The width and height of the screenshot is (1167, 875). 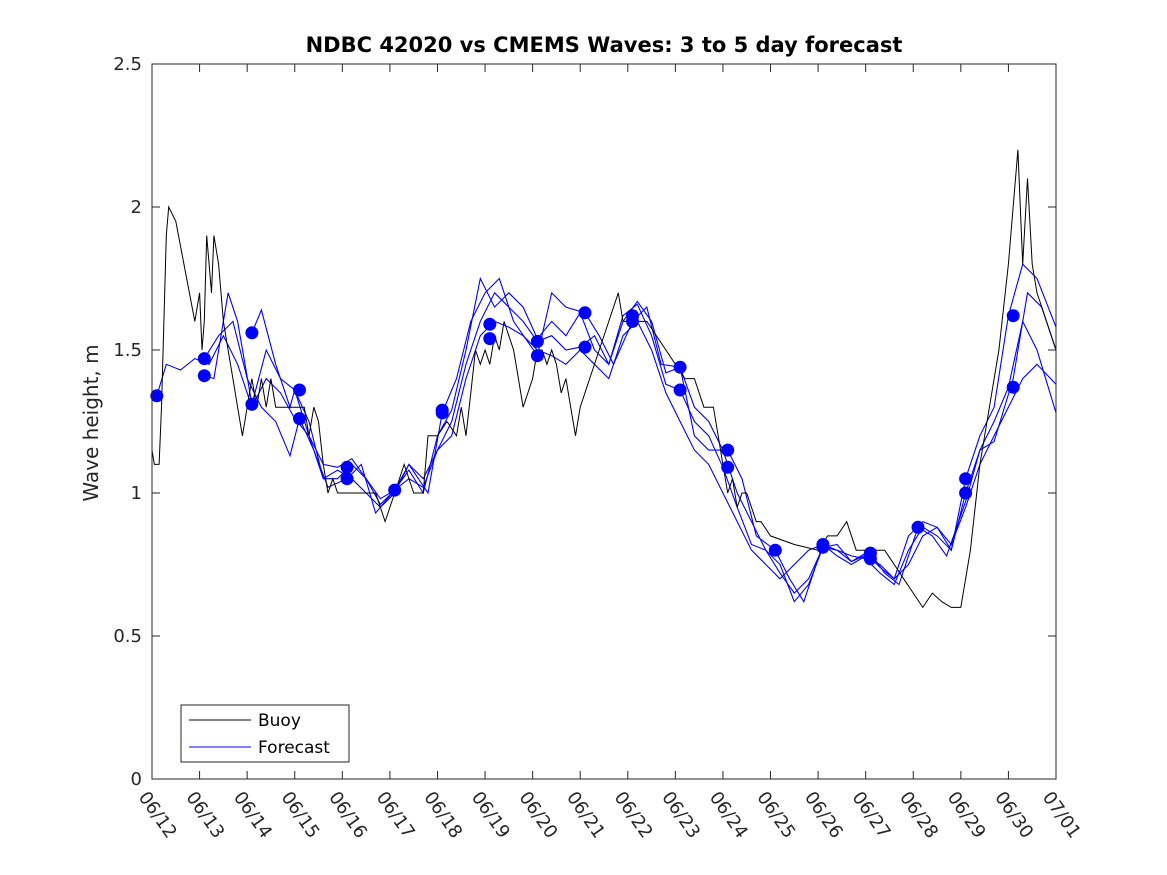 What do you see at coordinates (136, 779) in the screenshot?
I see `y-tick-label-0: 0` at bounding box center [136, 779].